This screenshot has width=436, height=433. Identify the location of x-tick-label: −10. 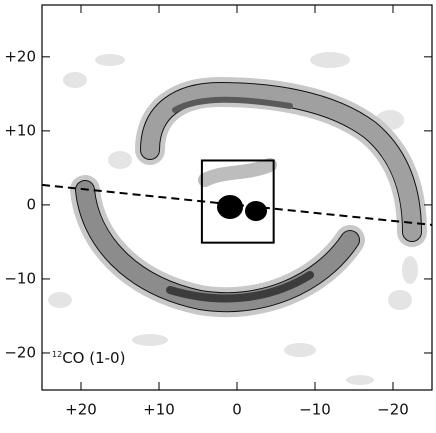
(315, 410).